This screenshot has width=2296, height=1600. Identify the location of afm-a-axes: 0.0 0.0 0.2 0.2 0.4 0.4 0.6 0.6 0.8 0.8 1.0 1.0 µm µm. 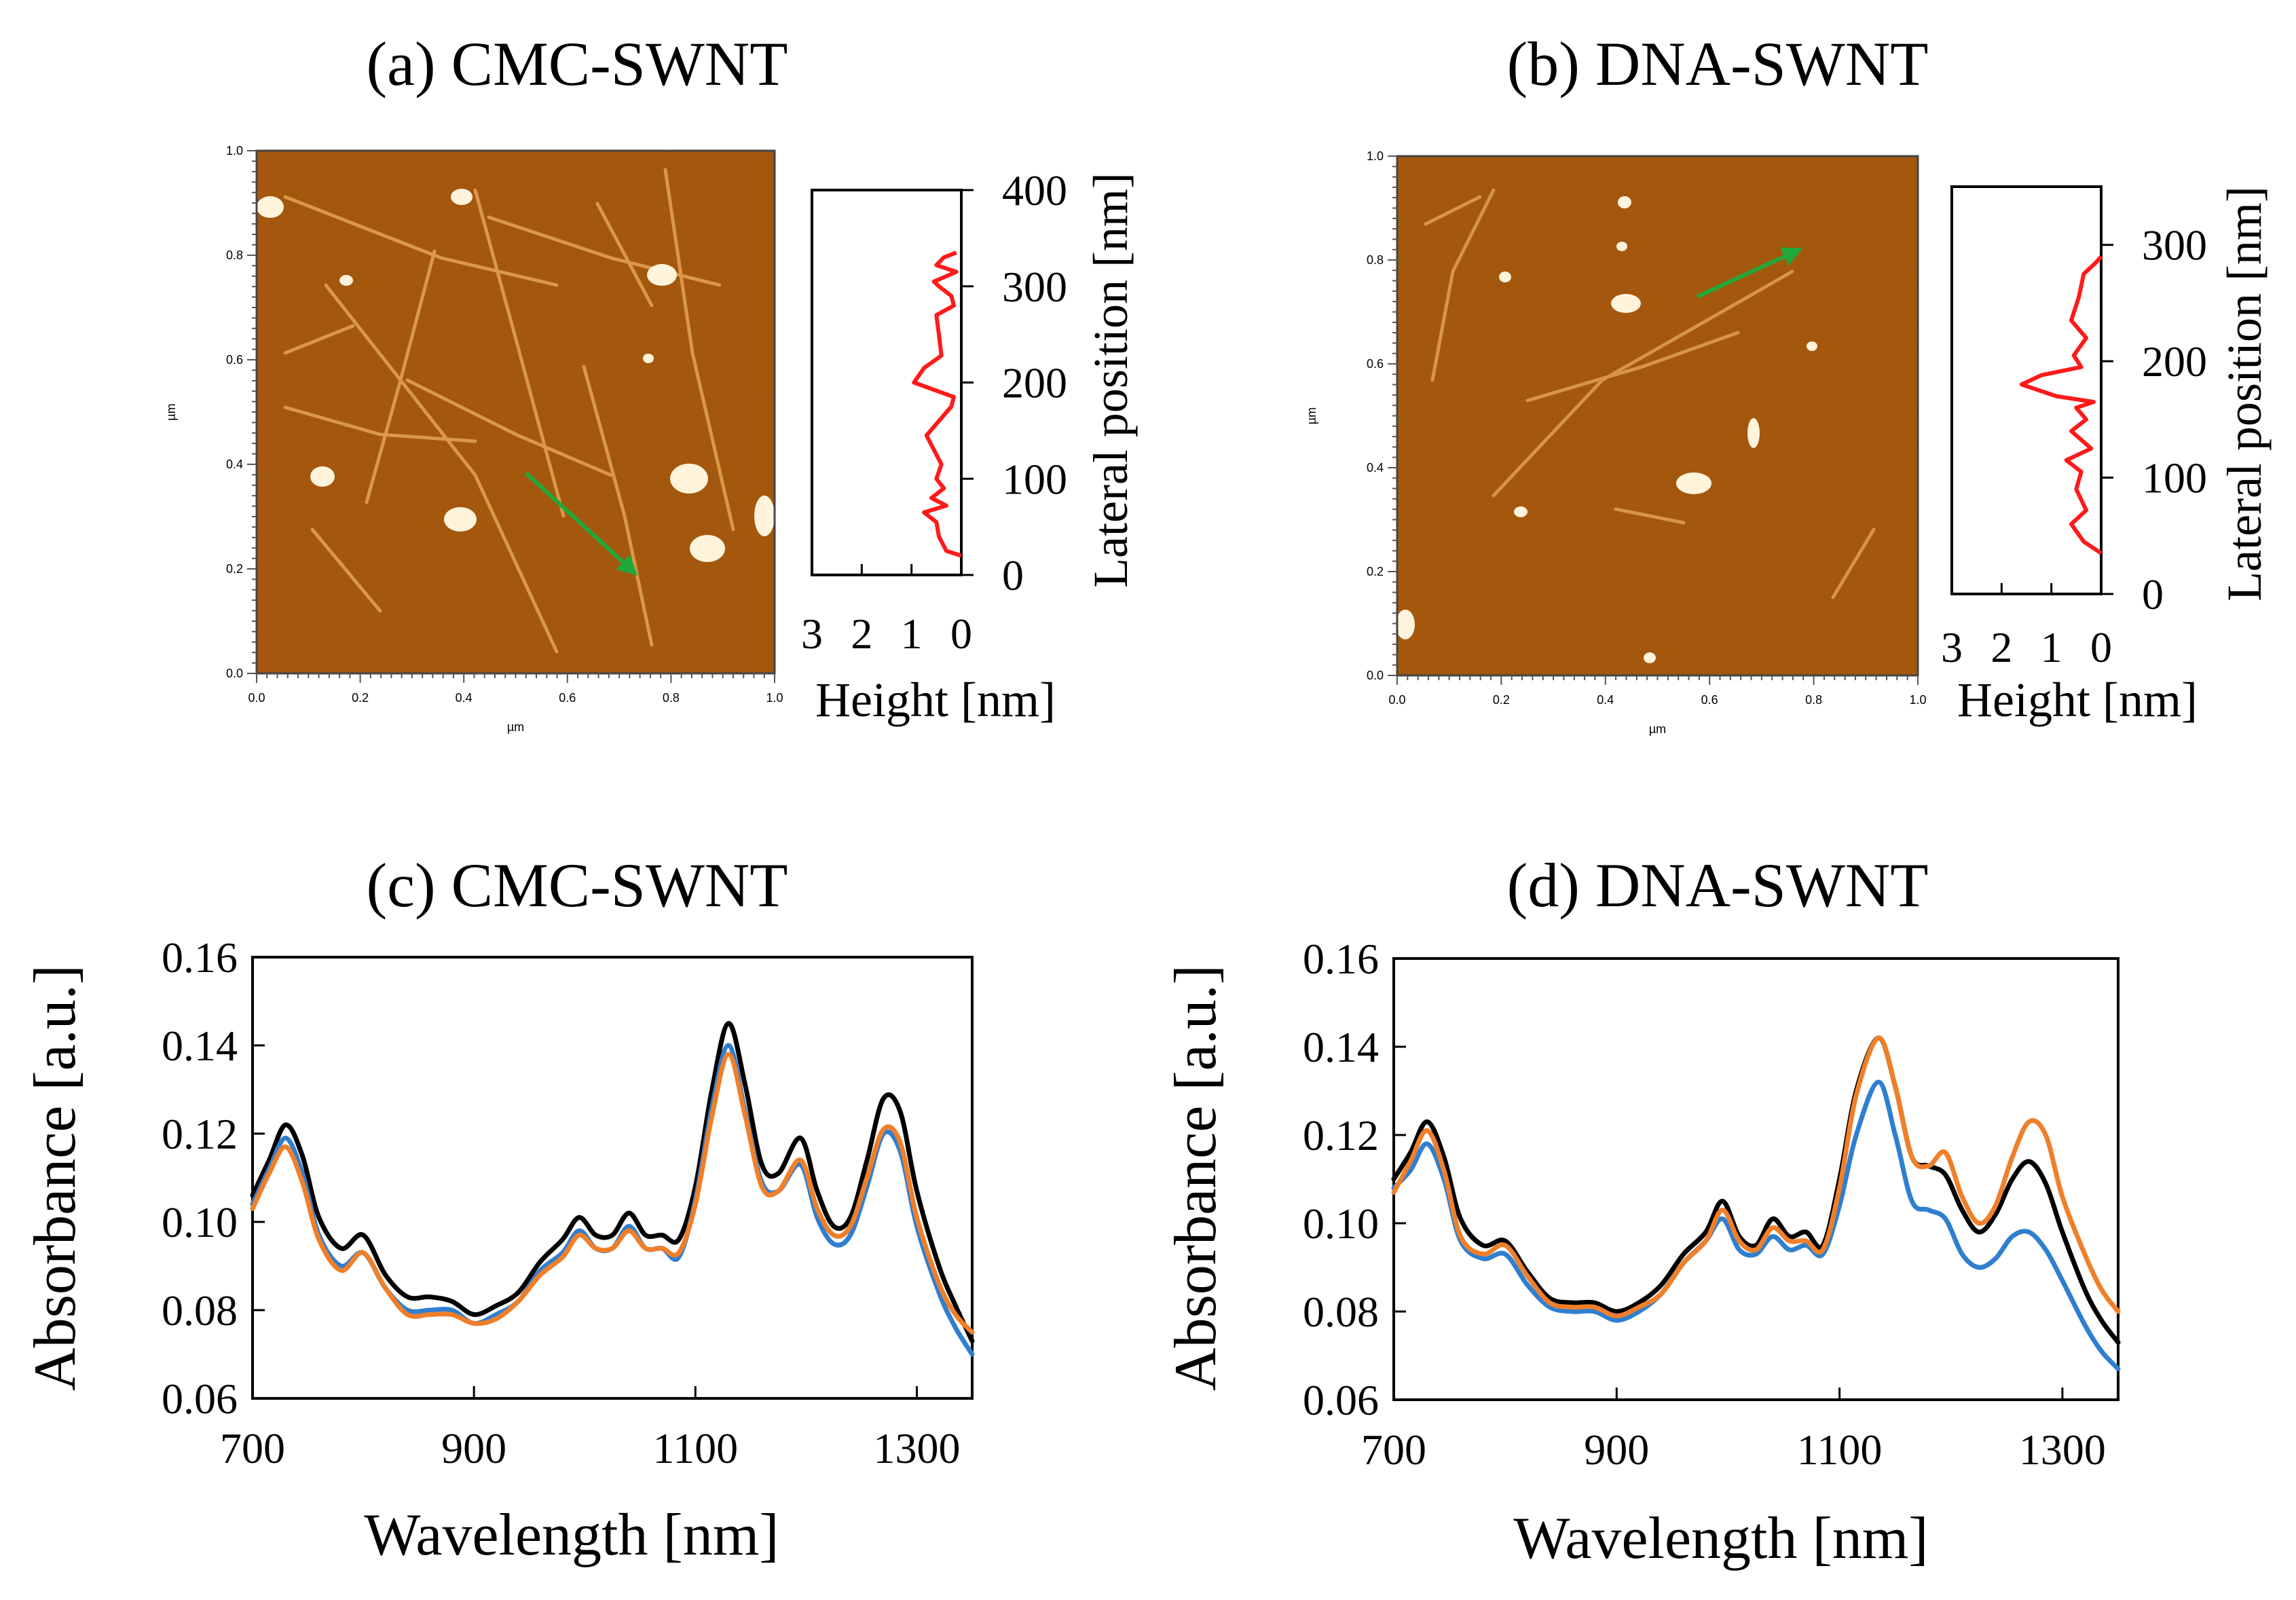
(473, 439).